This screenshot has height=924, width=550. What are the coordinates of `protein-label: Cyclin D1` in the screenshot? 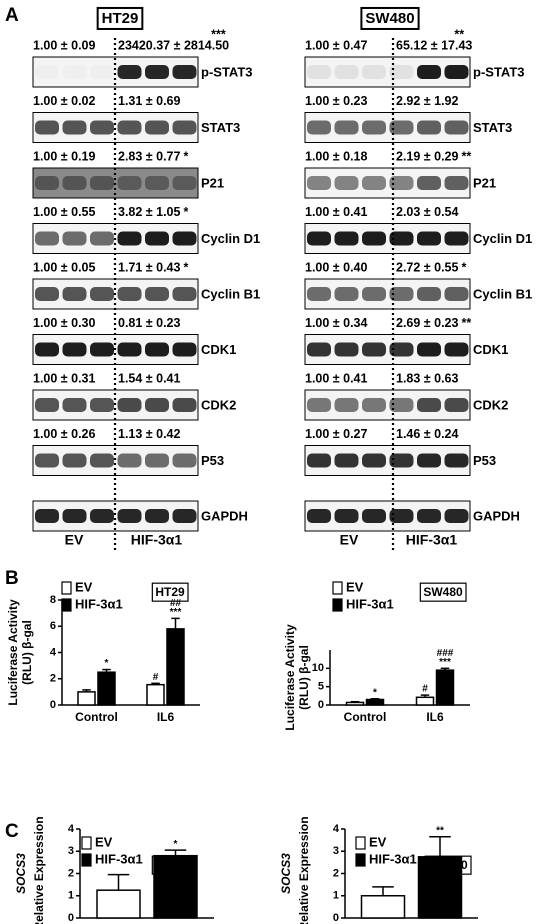 It's located at (230, 238).